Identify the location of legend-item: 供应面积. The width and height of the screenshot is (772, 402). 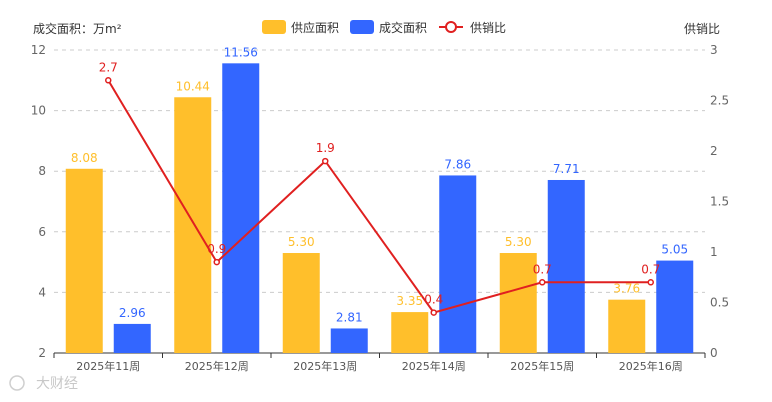
(300, 27).